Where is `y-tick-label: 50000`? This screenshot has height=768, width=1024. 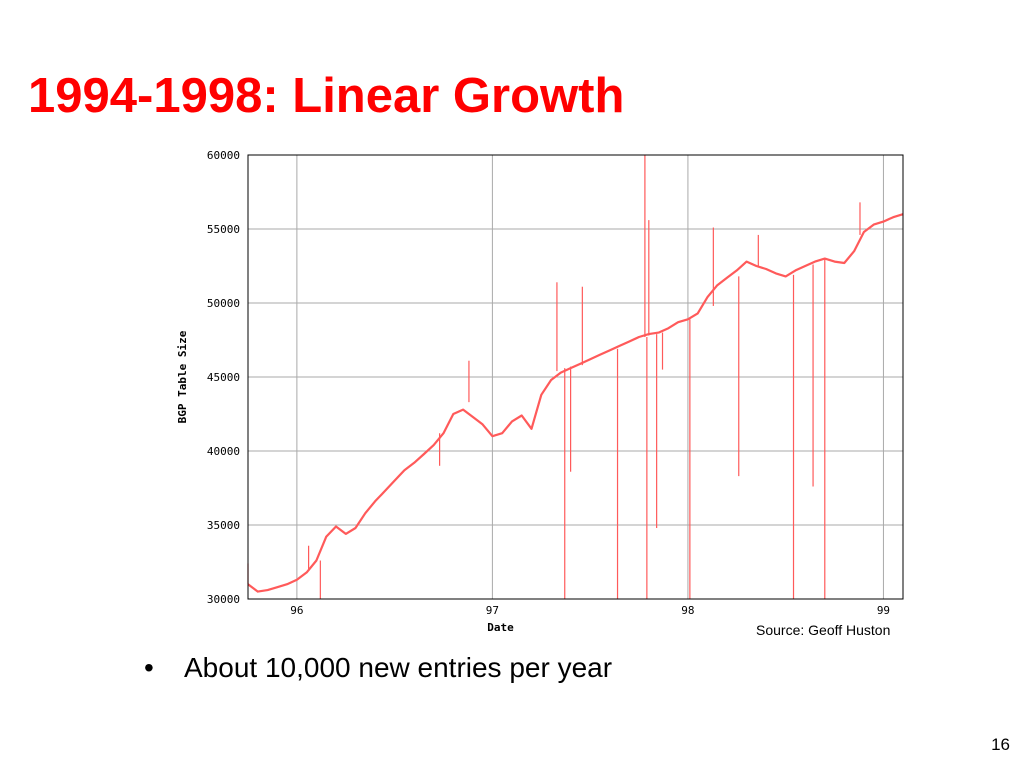 y-tick-label: 50000 is located at coordinates (223, 303).